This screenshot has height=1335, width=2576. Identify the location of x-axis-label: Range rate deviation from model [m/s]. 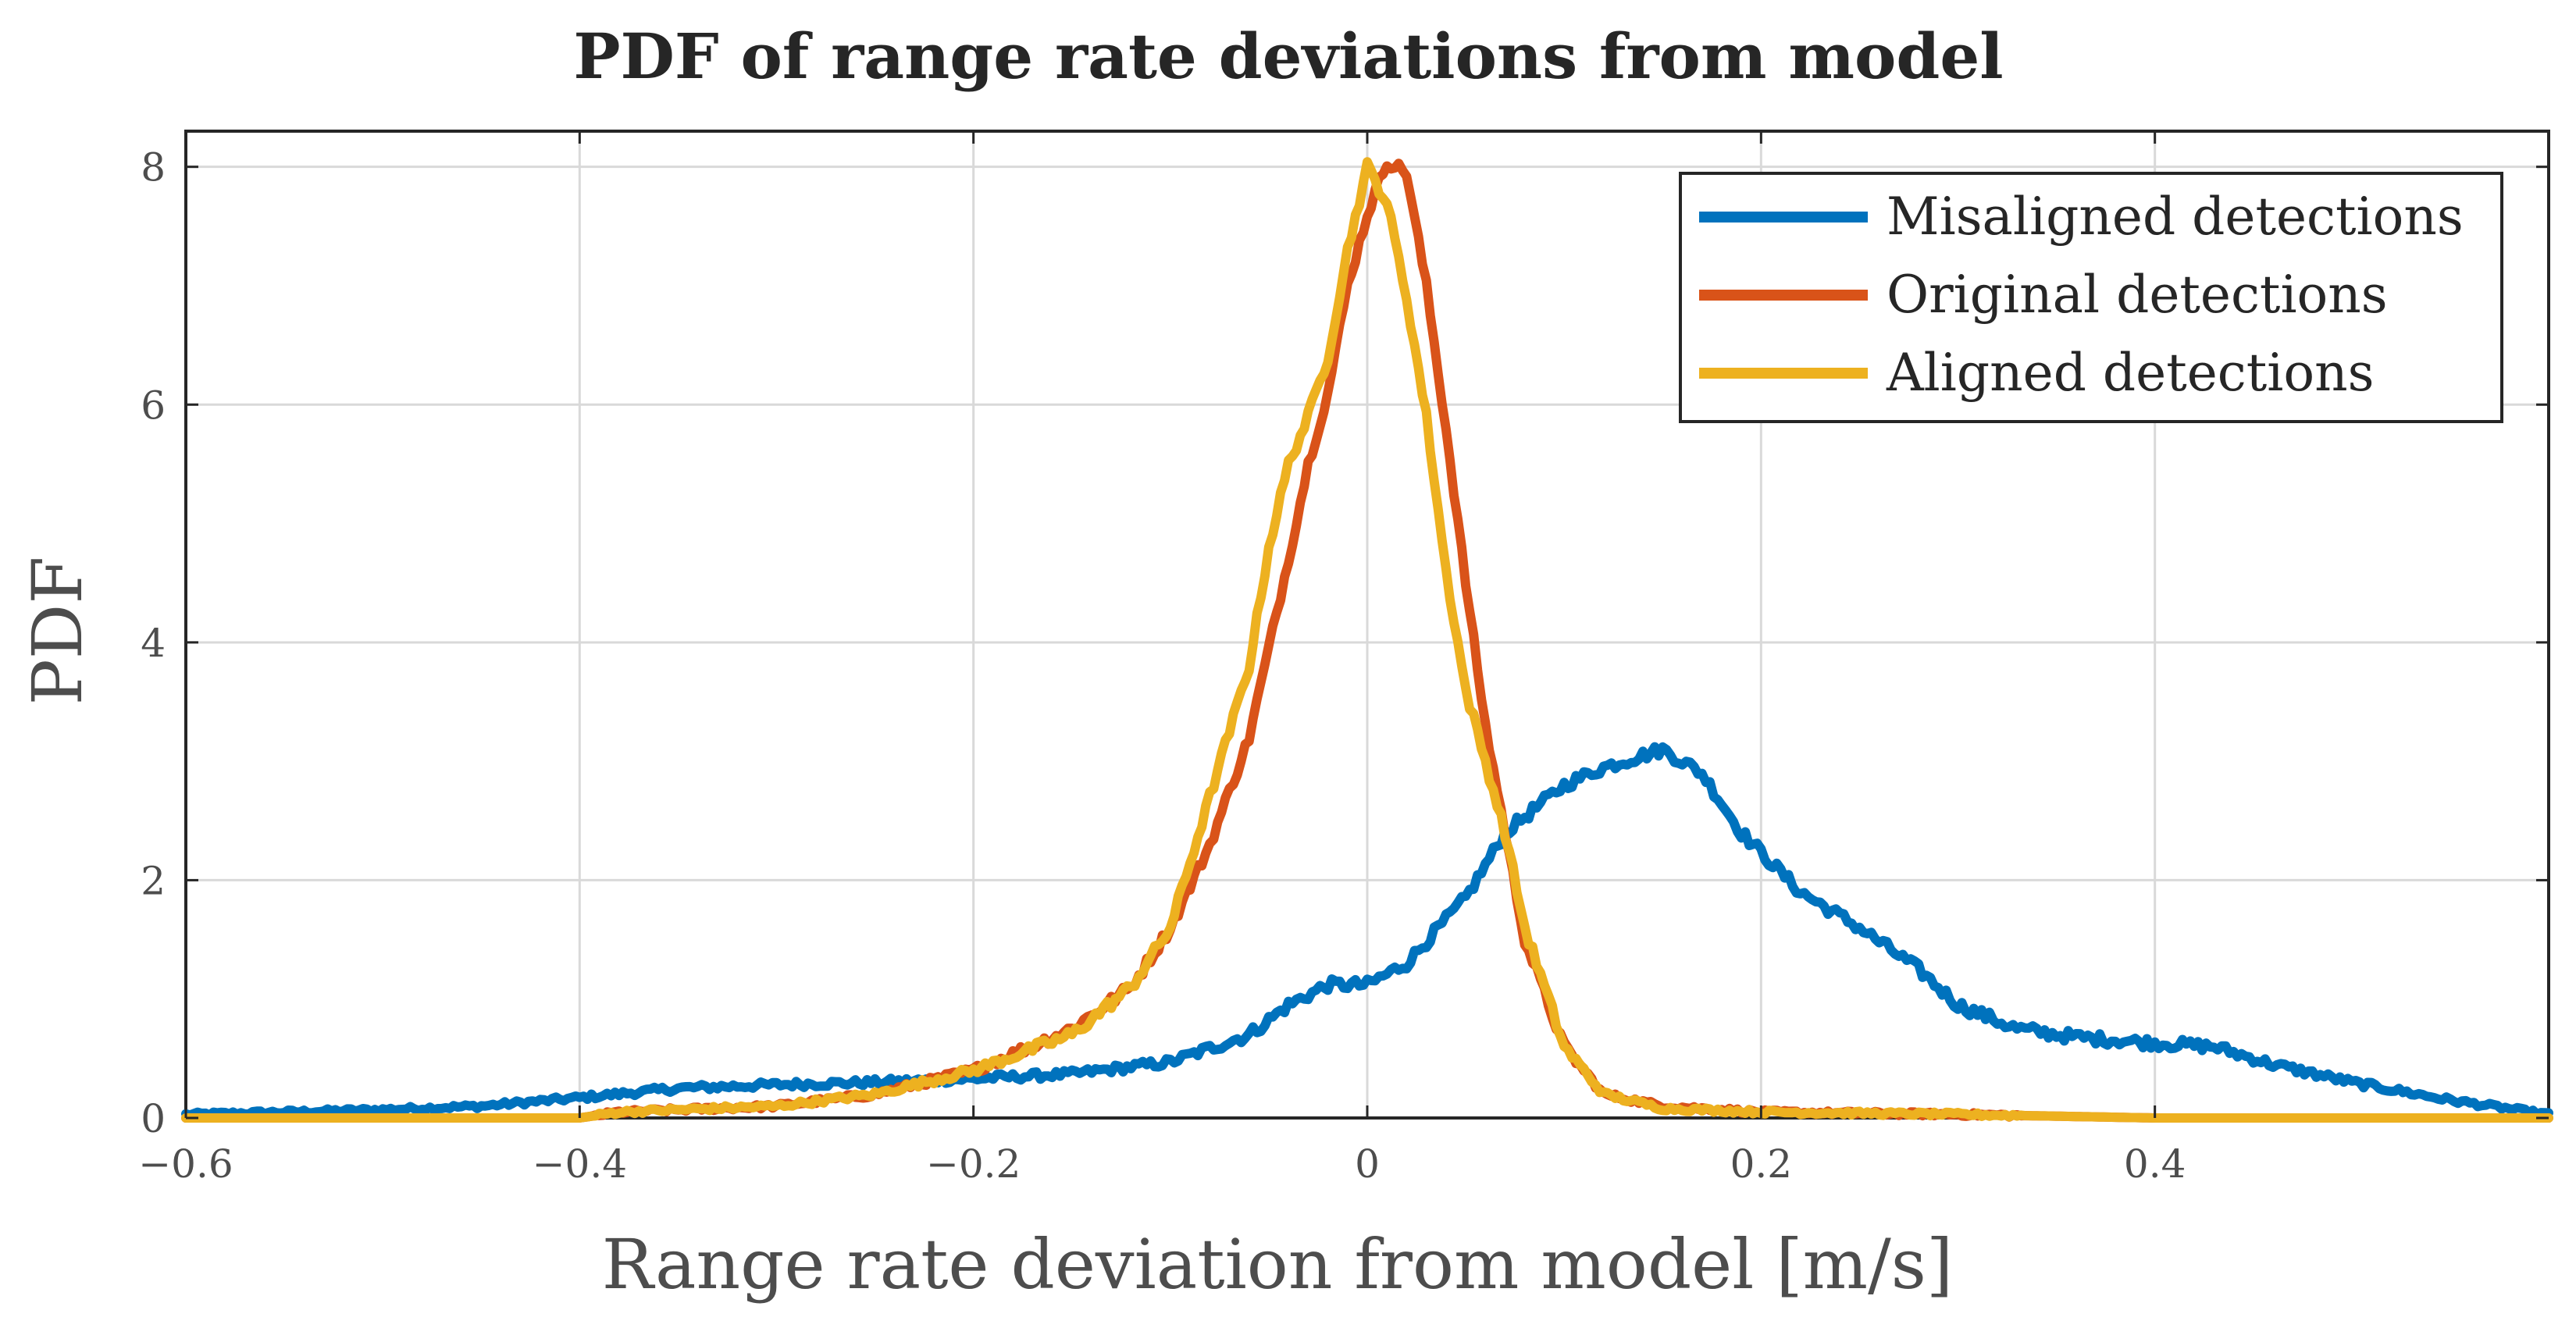
(1278, 1264).